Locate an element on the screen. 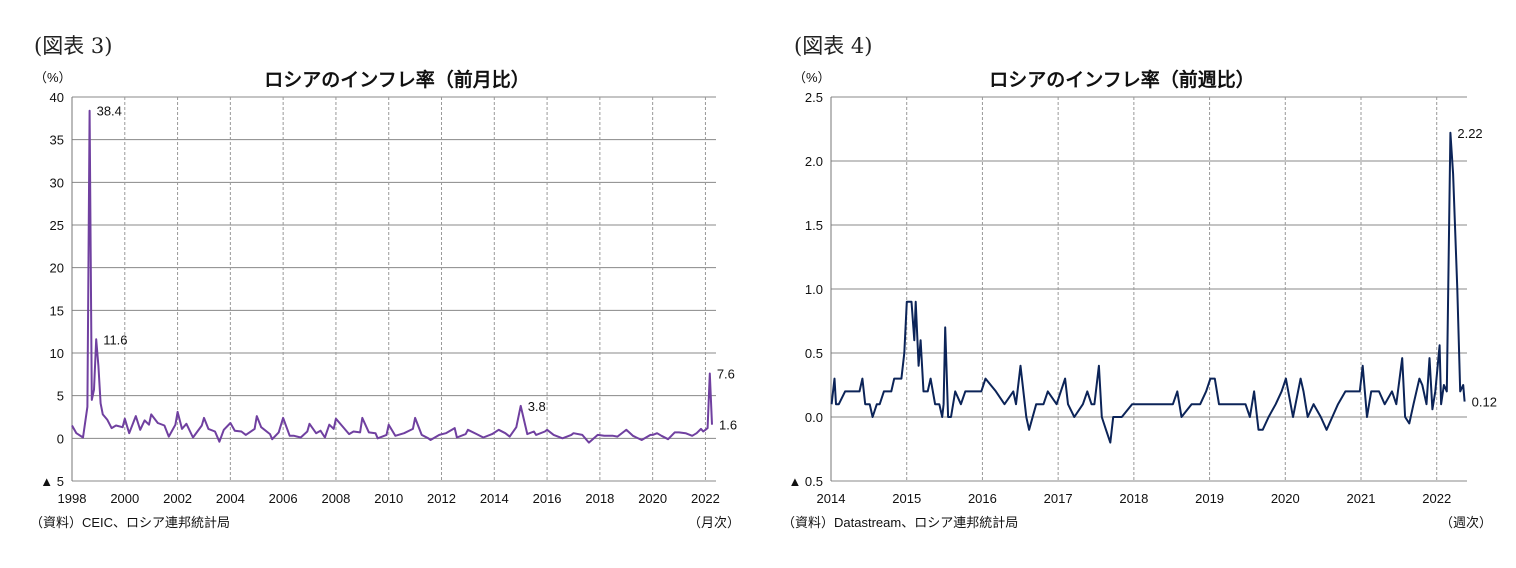  source-note: （資料）CEIC、ロシア連邦統計局 is located at coordinates (130, 522).